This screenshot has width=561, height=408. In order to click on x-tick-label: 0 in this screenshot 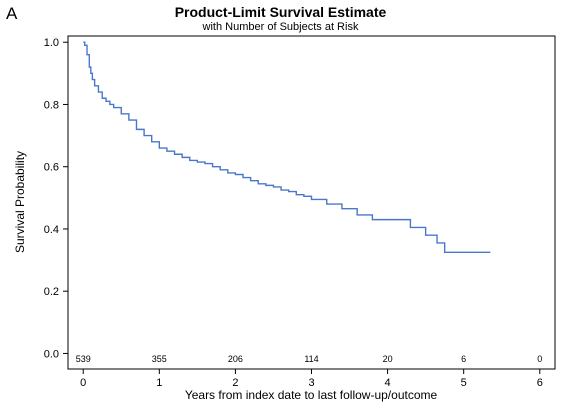, I will do `click(83, 383)`.